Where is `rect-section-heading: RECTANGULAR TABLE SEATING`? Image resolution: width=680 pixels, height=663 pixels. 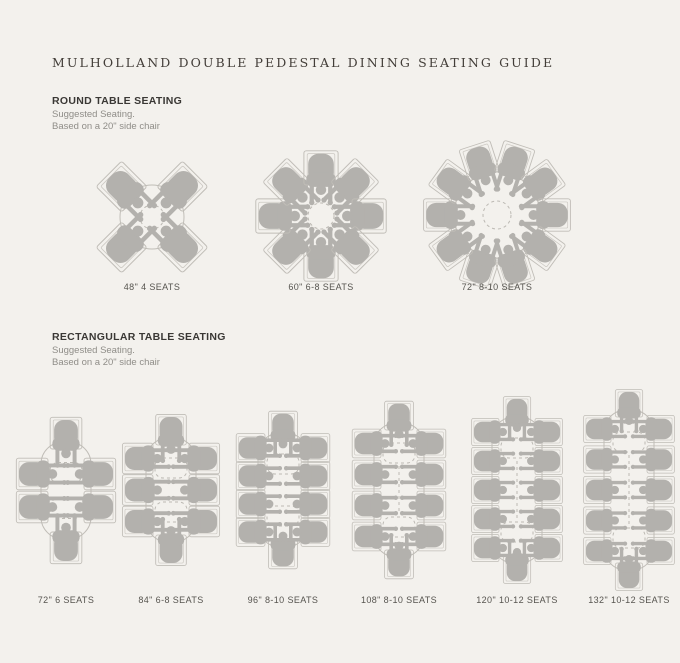
rect-section-heading: RECTANGULAR TABLE SEATING is located at coordinates (139, 337).